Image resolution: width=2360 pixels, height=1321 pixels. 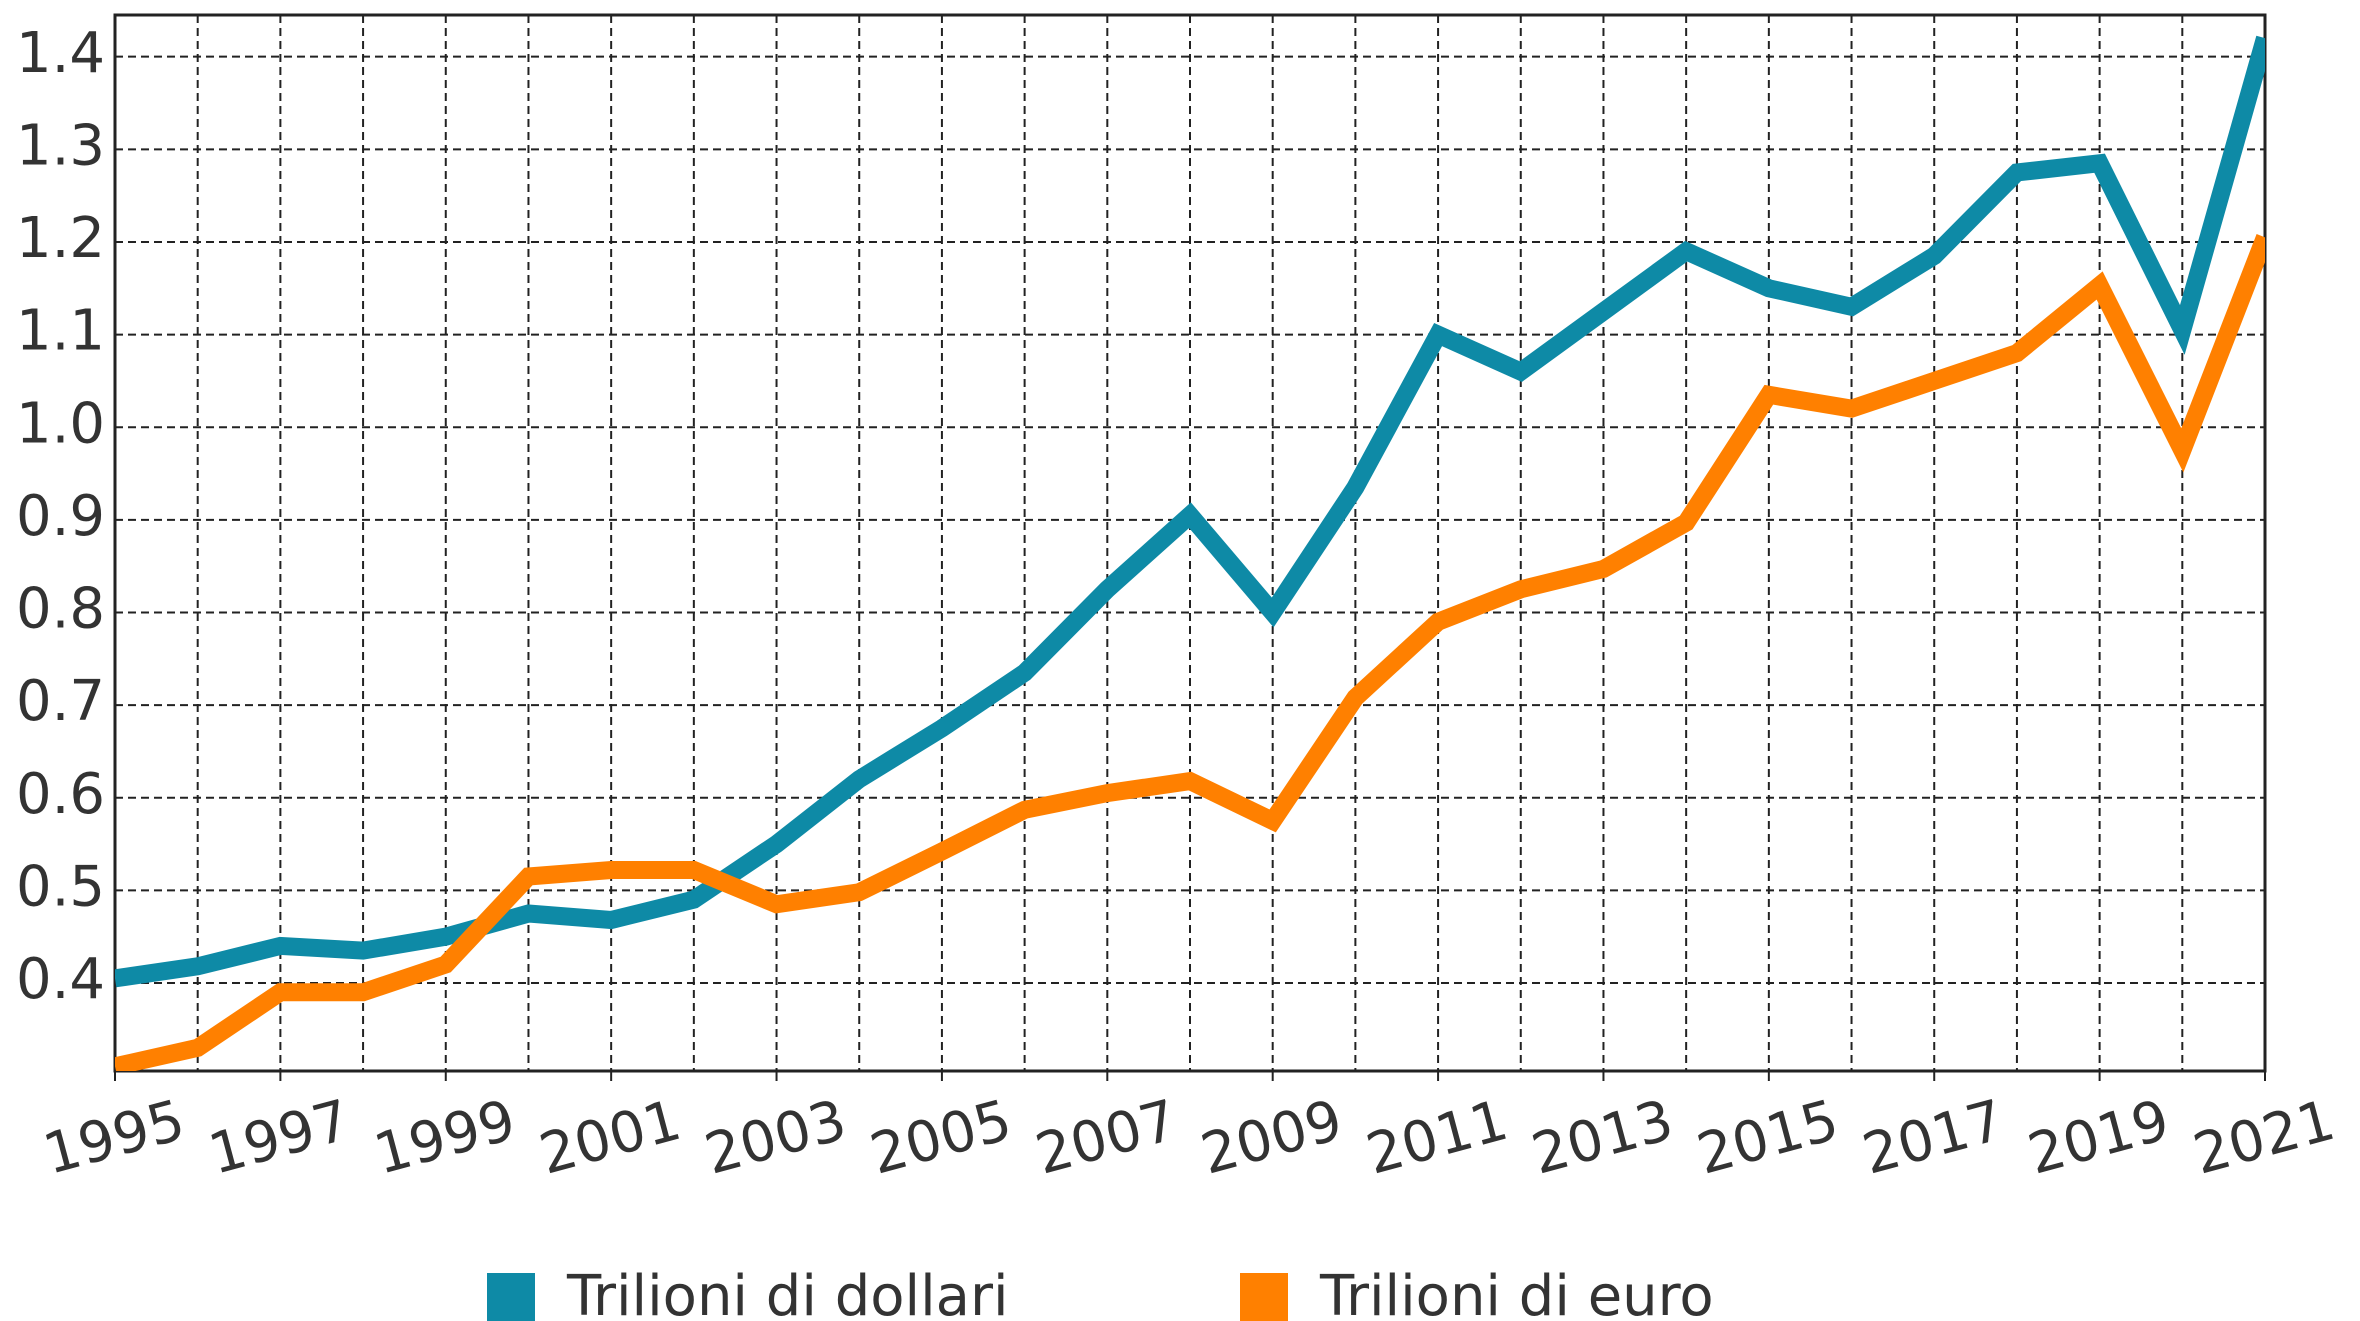 What do you see at coordinates (60, 979) in the screenshot?
I see `y-tick-label: 0.4` at bounding box center [60, 979].